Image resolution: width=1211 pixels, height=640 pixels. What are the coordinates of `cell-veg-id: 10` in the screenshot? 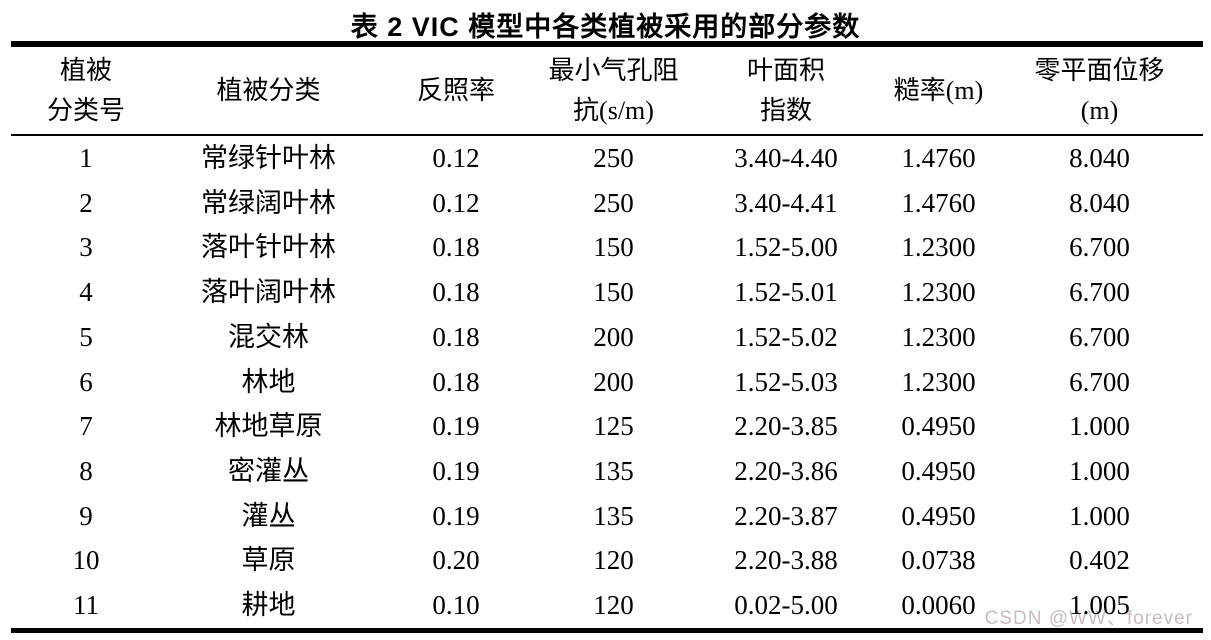 It's located at (86, 560).